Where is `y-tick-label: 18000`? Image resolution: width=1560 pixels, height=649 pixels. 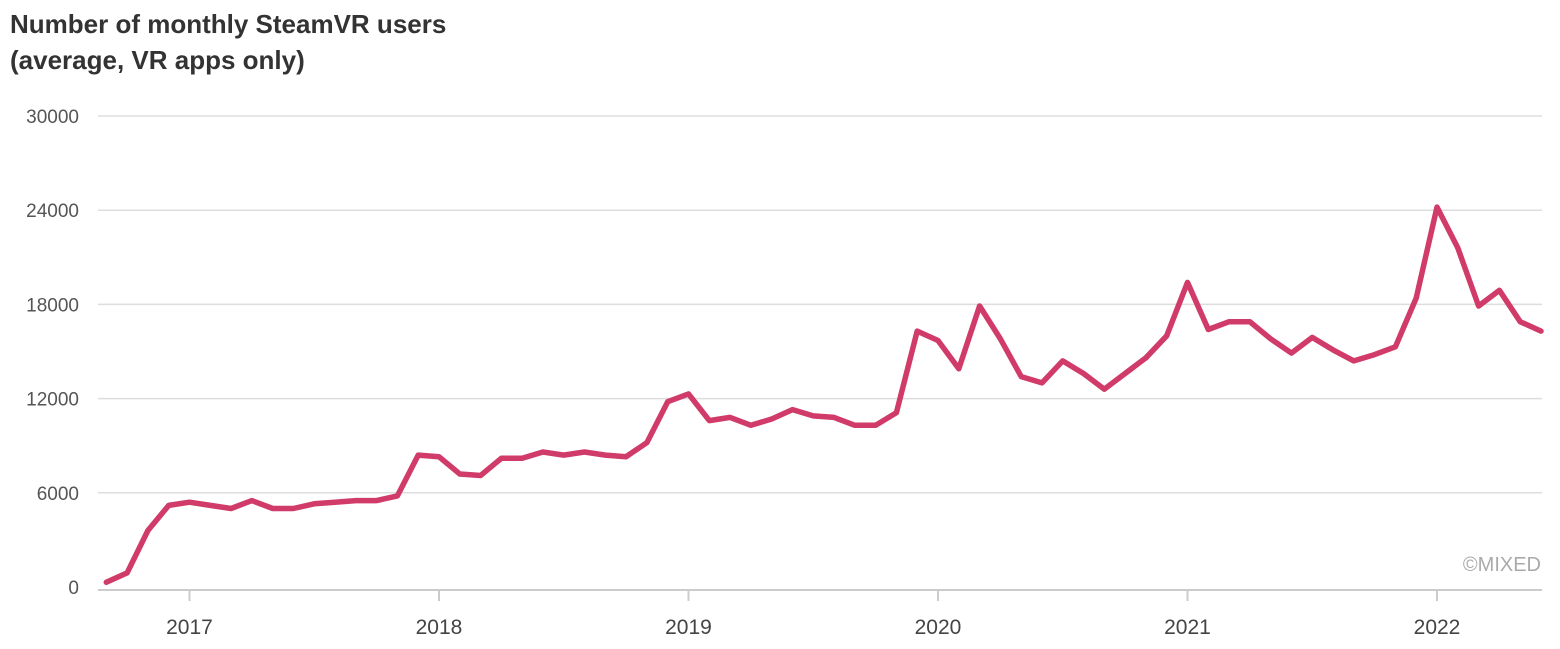
y-tick-label: 18000 is located at coordinates (52, 305).